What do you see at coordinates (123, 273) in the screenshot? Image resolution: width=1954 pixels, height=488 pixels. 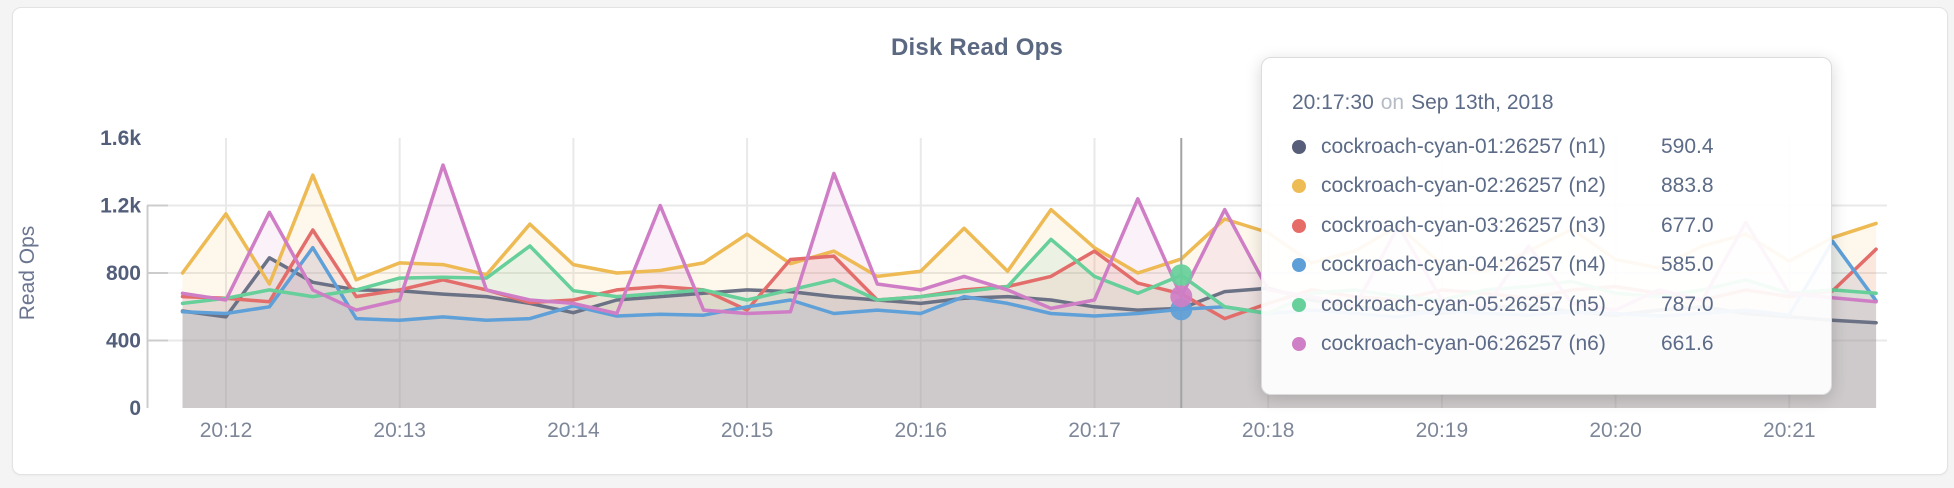 I see `y-tick-label: 800` at bounding box center [123, 273].